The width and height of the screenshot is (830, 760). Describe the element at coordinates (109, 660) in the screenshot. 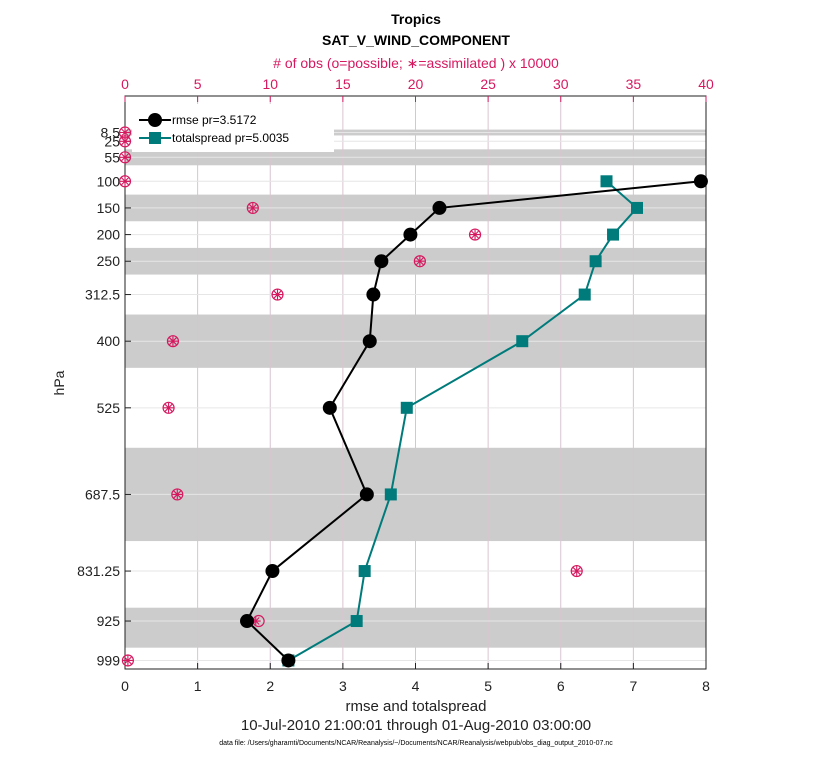

I see `y-tick-label: 999` at that location.